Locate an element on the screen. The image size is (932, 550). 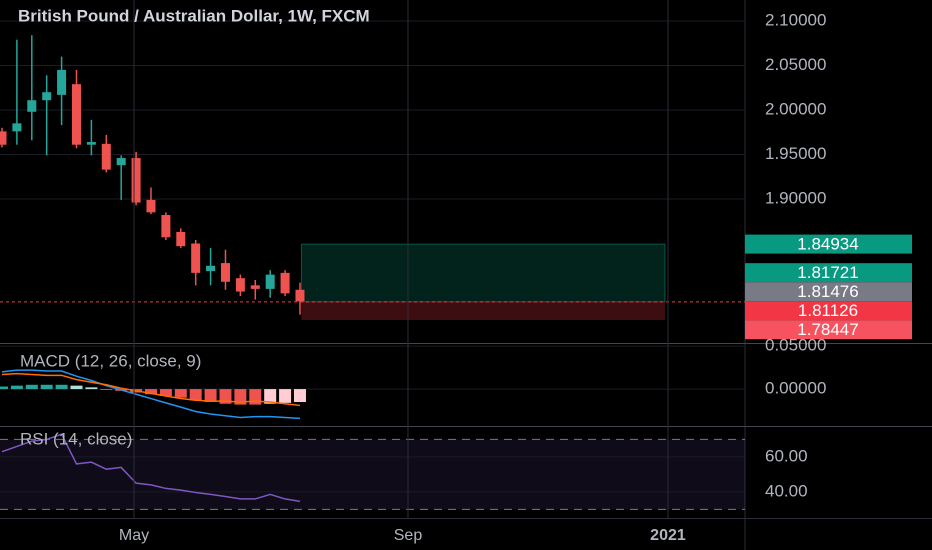
y-tick-label: 2.00000 is located at coordinates (795, 108).